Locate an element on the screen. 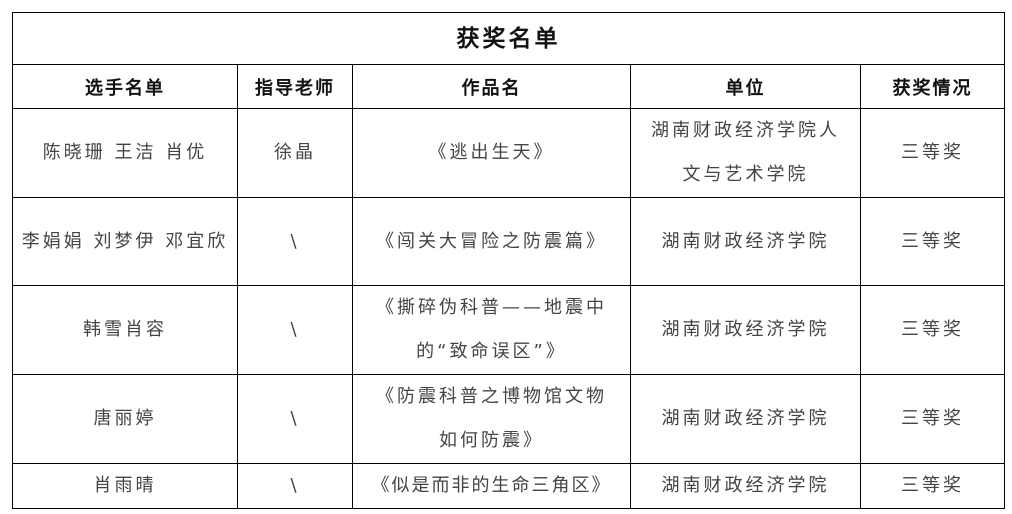 This screenshot has width=1012, height=514. contestants-cell: 肖雨晴 is located at coordinates (125, 486).